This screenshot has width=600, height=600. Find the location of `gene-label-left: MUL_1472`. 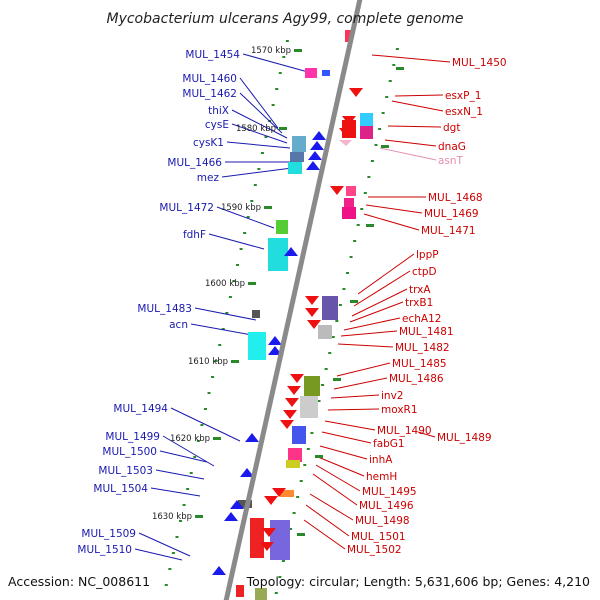

gene-label-left: MUL_1472 is located at coordinates (186, 208).